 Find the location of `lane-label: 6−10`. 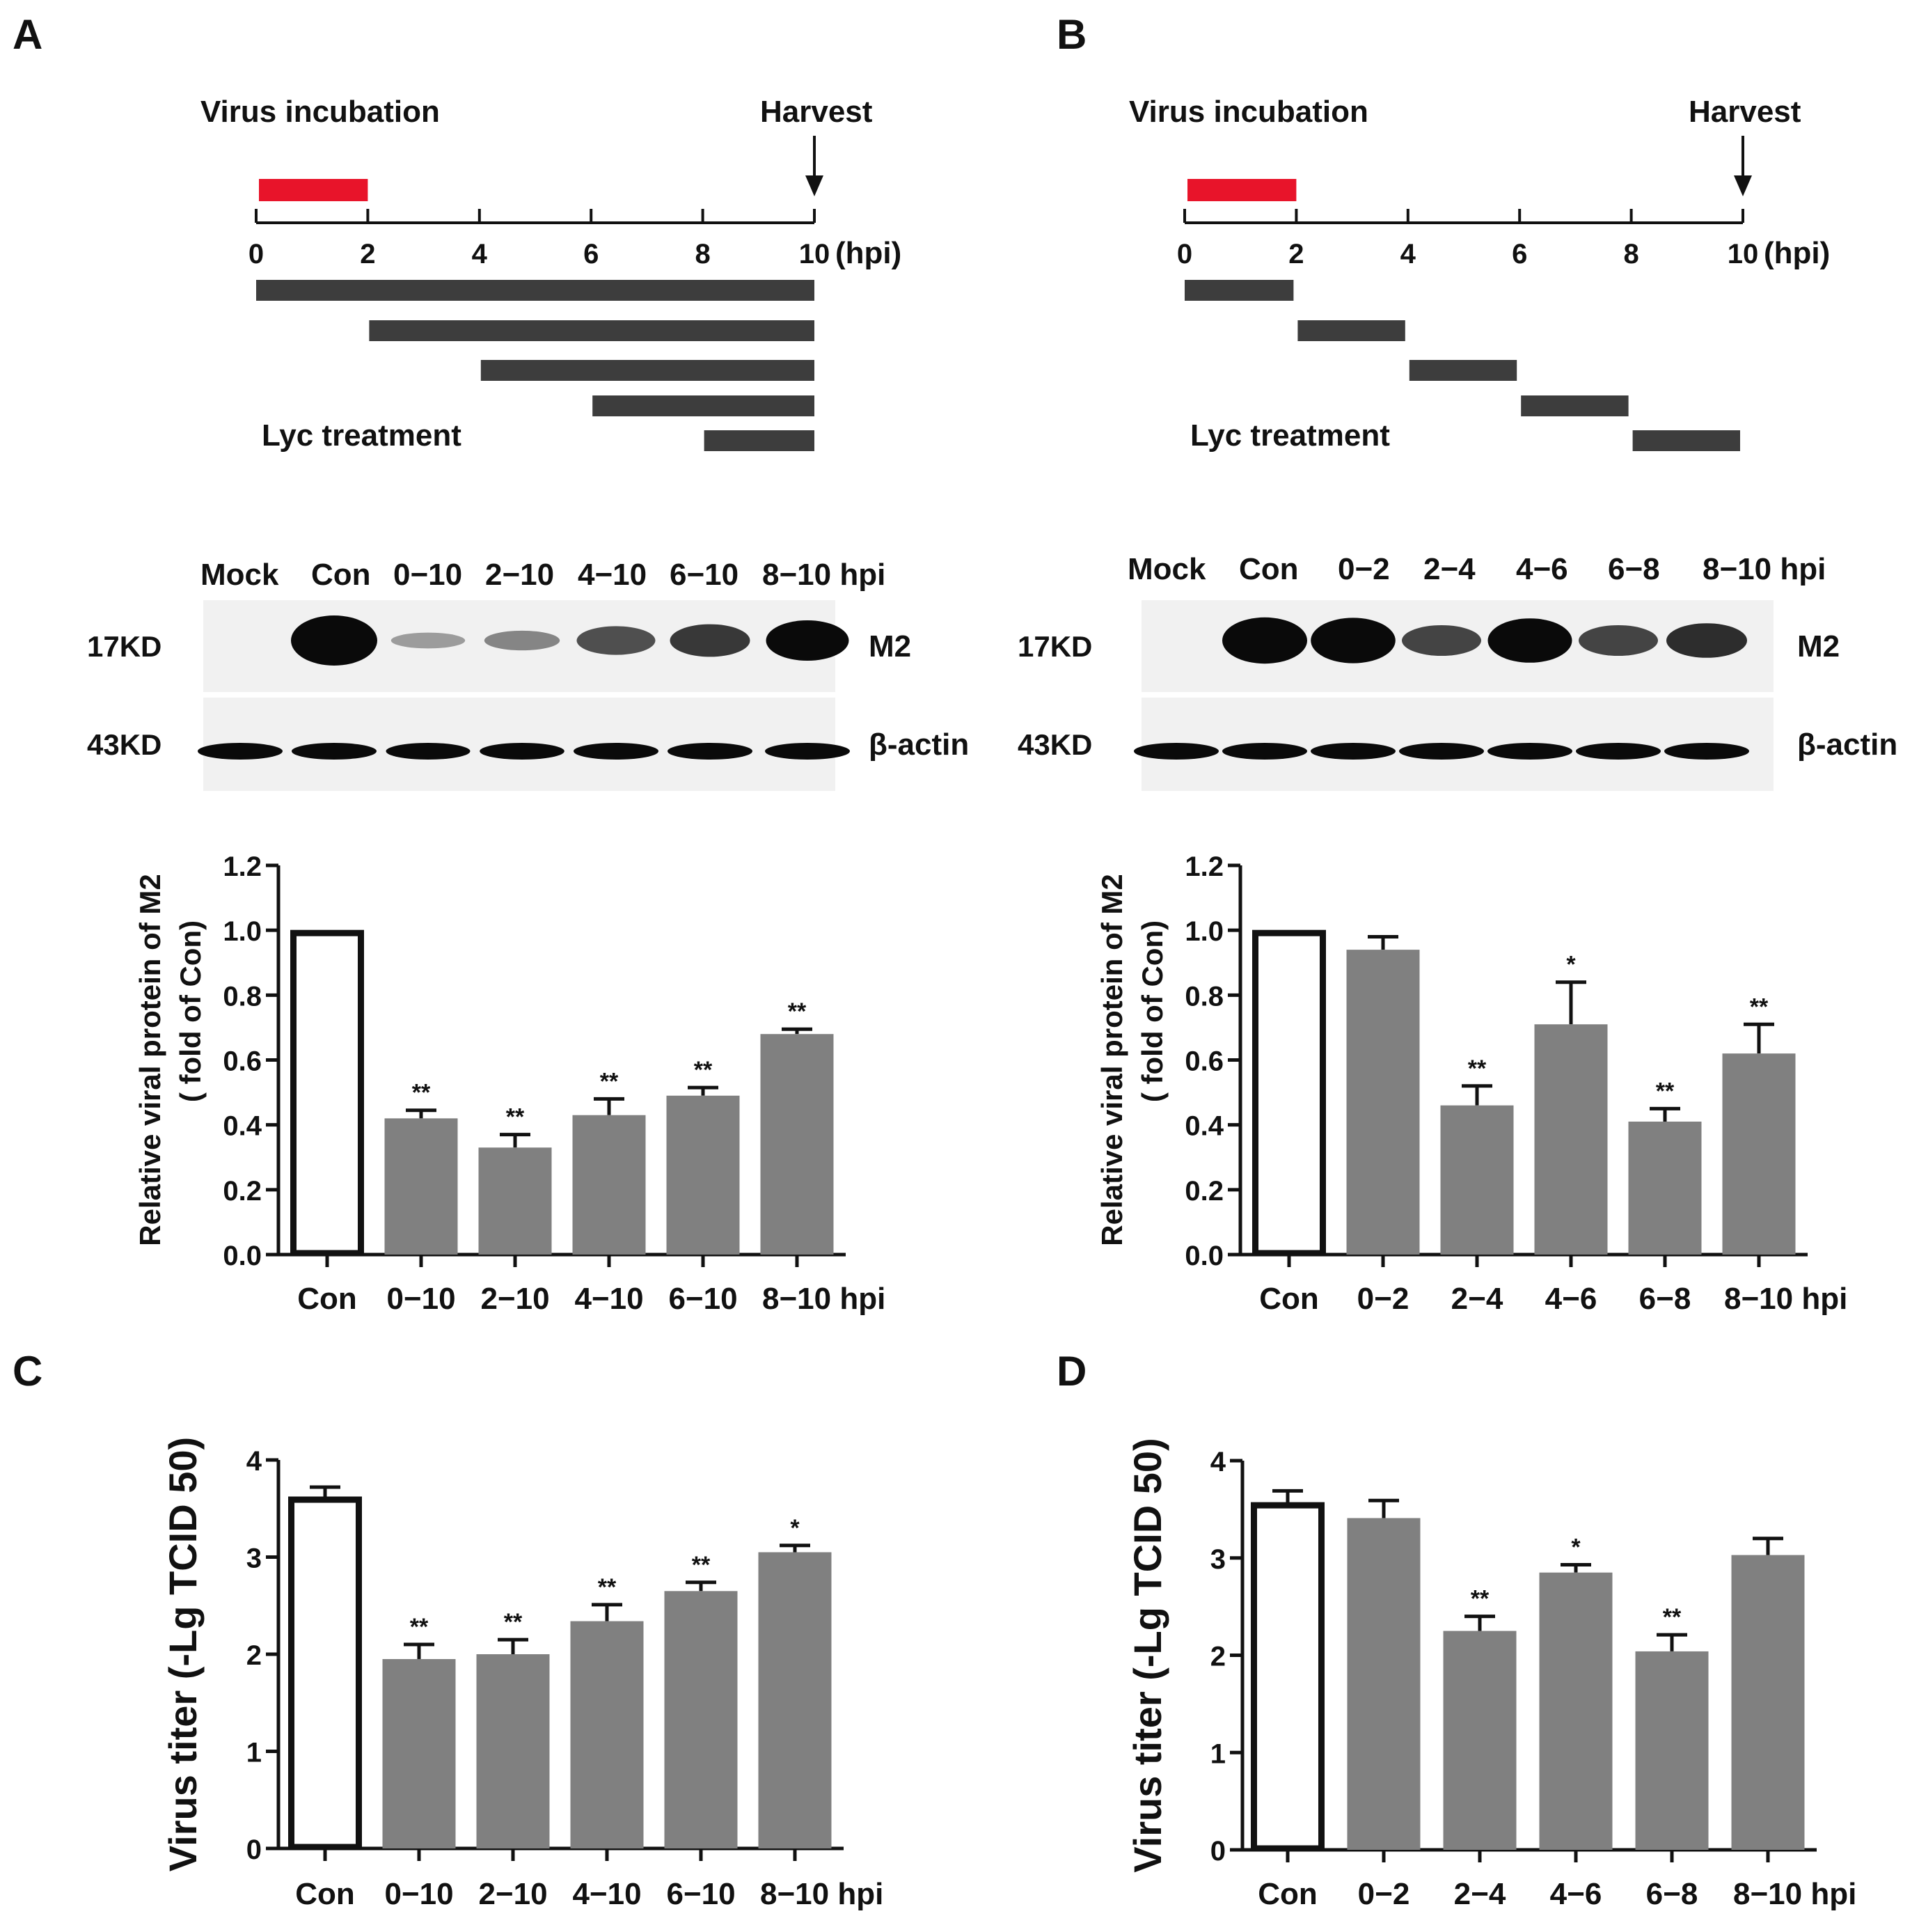

lane-label: 6−10 is located at coordinates (704, 575).